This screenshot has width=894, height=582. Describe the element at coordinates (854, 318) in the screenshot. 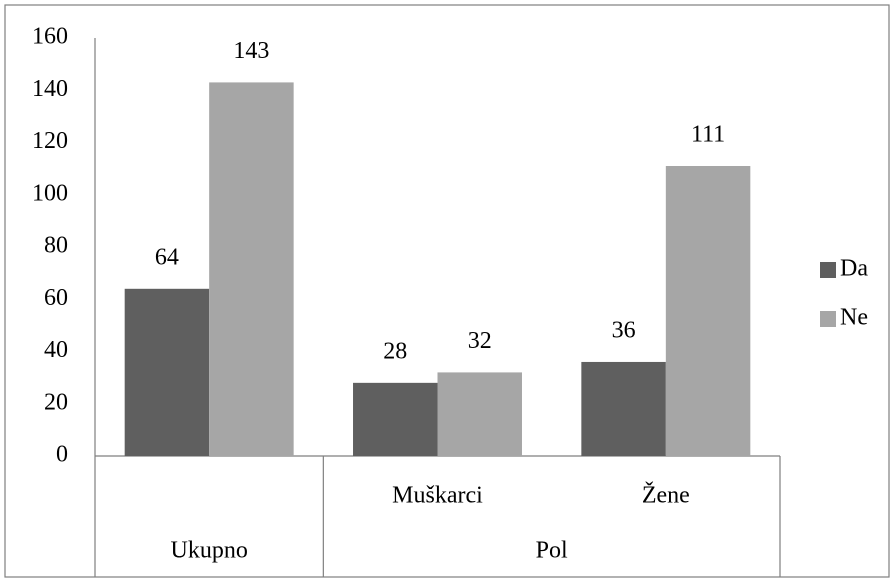

I see `legend-label: Ne` at that location.